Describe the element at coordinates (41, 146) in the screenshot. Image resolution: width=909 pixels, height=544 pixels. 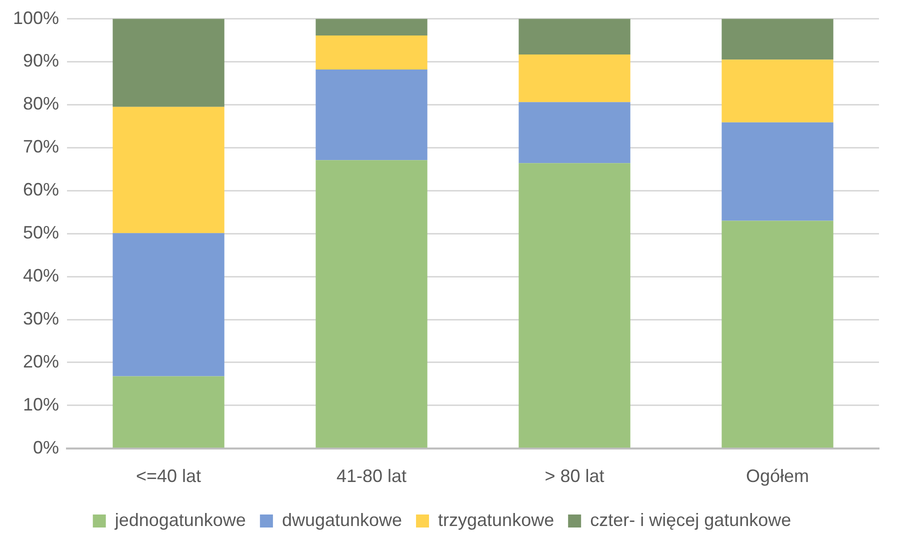
I see `y-tick-label: 70%` at that location.